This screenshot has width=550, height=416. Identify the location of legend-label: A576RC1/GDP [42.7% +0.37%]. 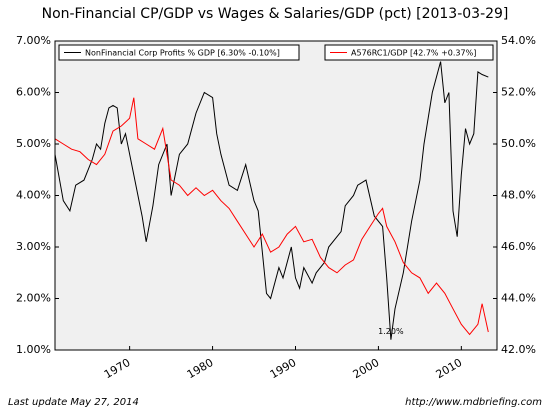
(413, 53).